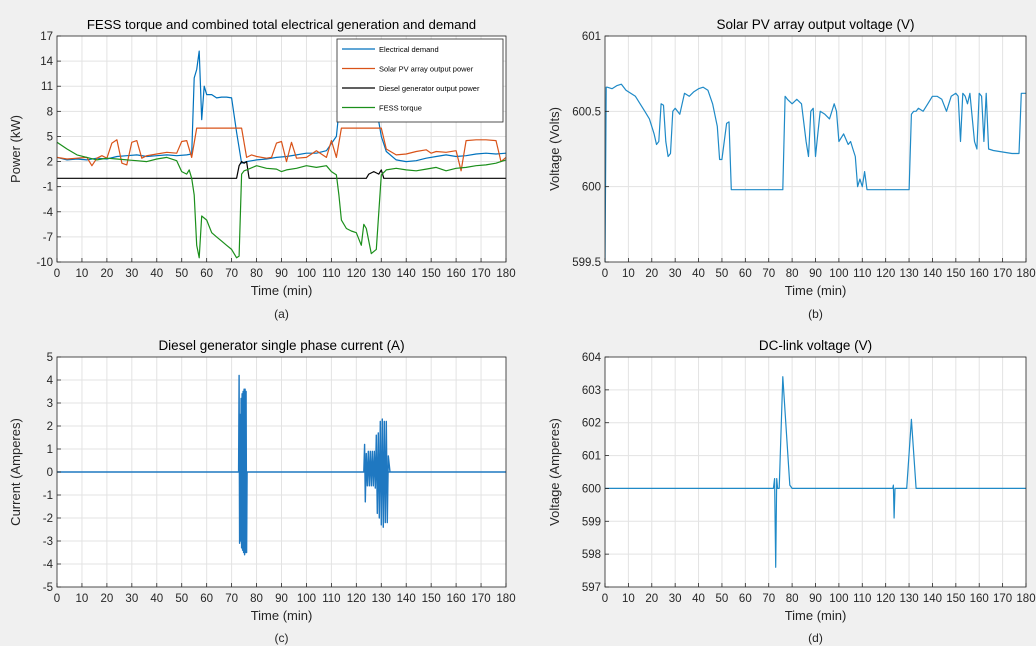  What do you see at coordinates (281, 200) in the screenshot?
I see `series-line-fess-torque` at bounding box center [281, 200].